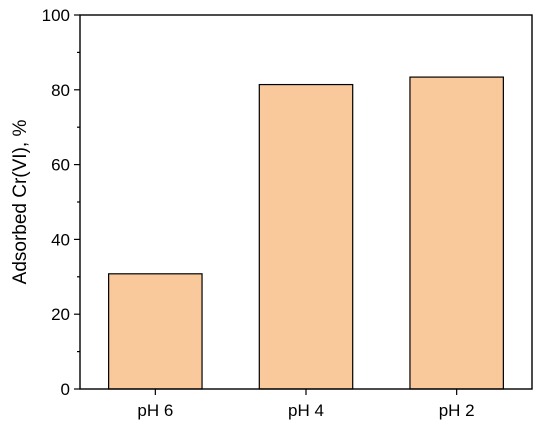 The width and height of the screenshot is (550, 429). Describe the element at coordinates (155, 410) in the screenshot. I see `x-tick-label: pH 6` at that location.